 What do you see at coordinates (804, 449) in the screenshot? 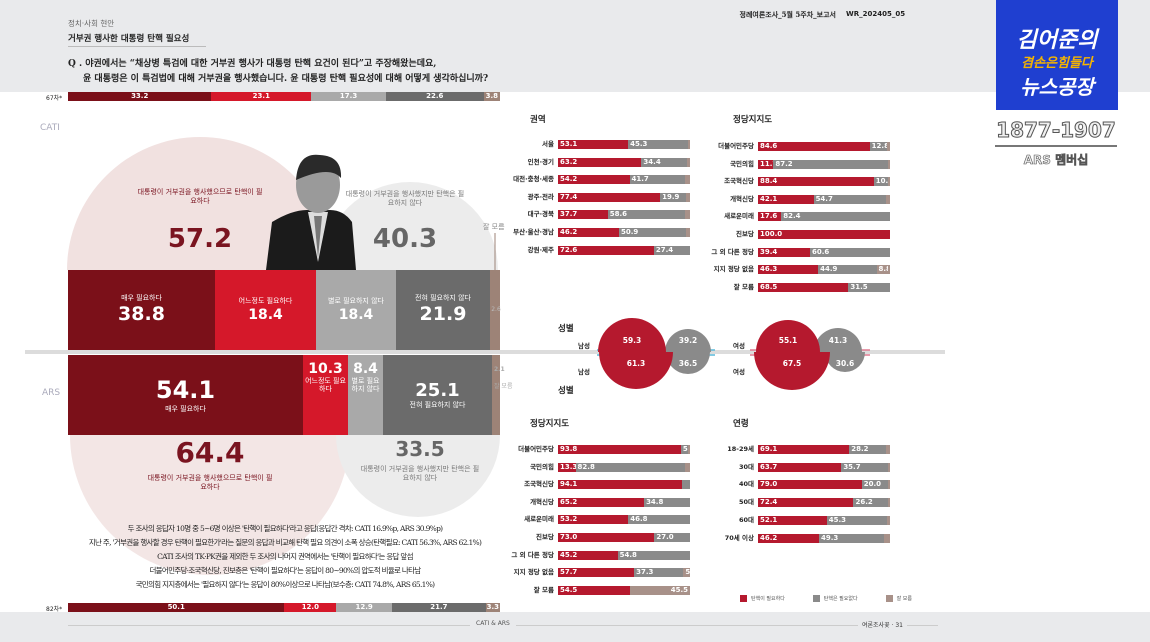
I see `bar-segment: 69.1` at bounding box center [804, 449].